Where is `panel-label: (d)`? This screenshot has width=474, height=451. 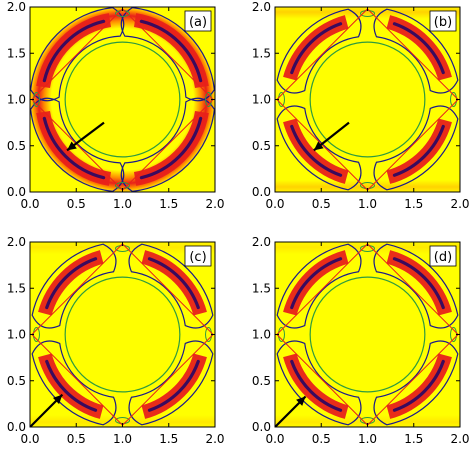 panel-label: (d) is located at coordinates (443, 257).